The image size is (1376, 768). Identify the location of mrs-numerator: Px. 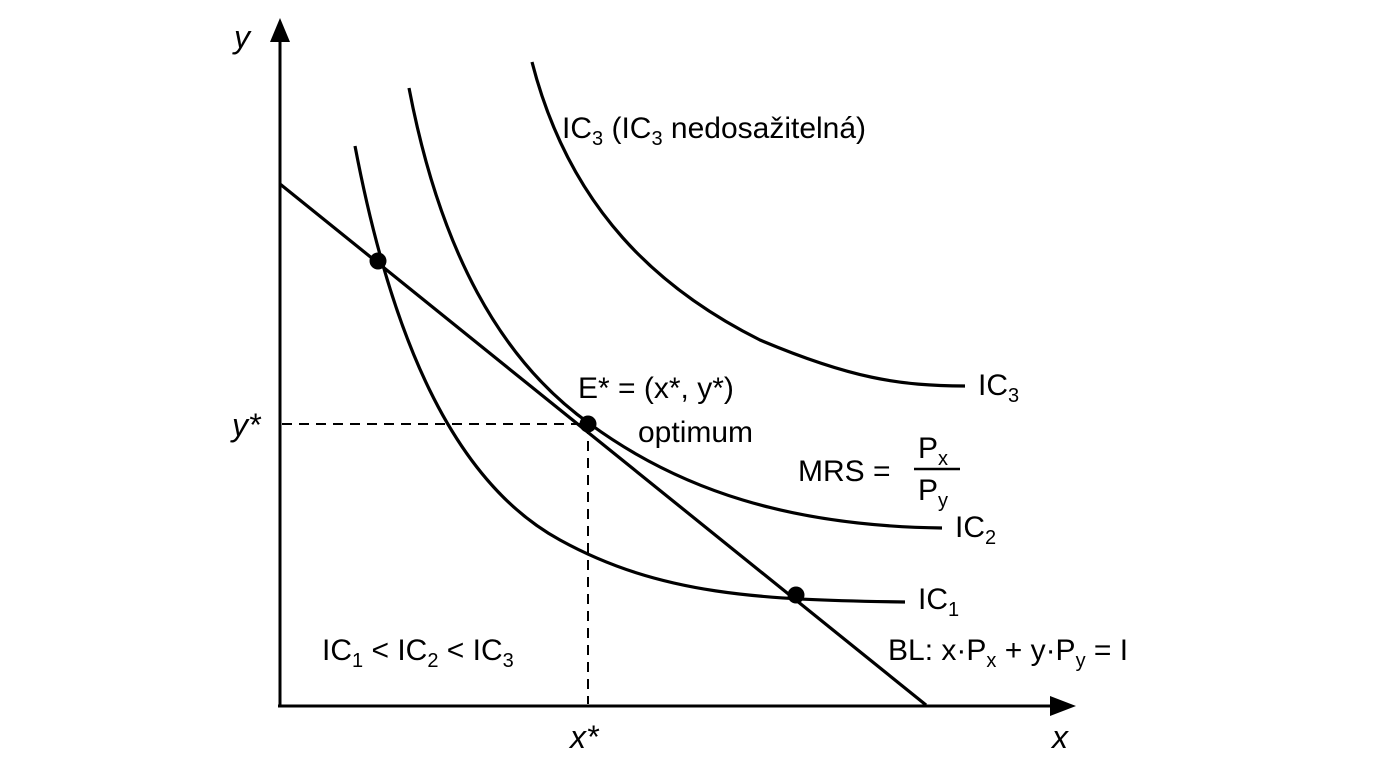
(933, 451).